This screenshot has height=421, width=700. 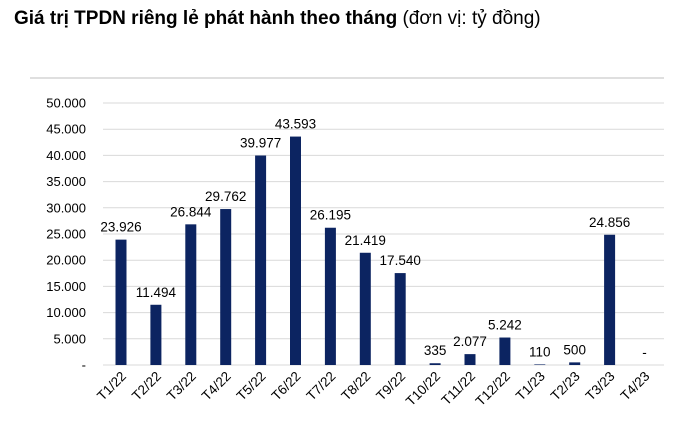 I want to click on y-tick-label: 45.000, so click(x=66, y=129).